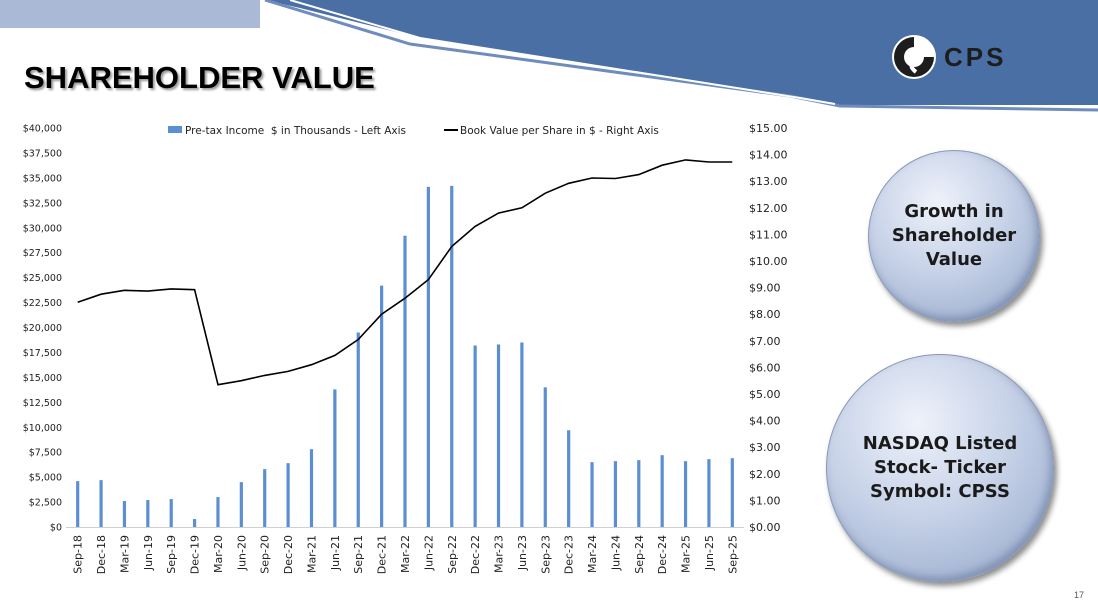  What do you see at coordinates (768, 181) in the screenshot?
I see `y-right-tick-label: $13.00` at bounding box center [768, 181].